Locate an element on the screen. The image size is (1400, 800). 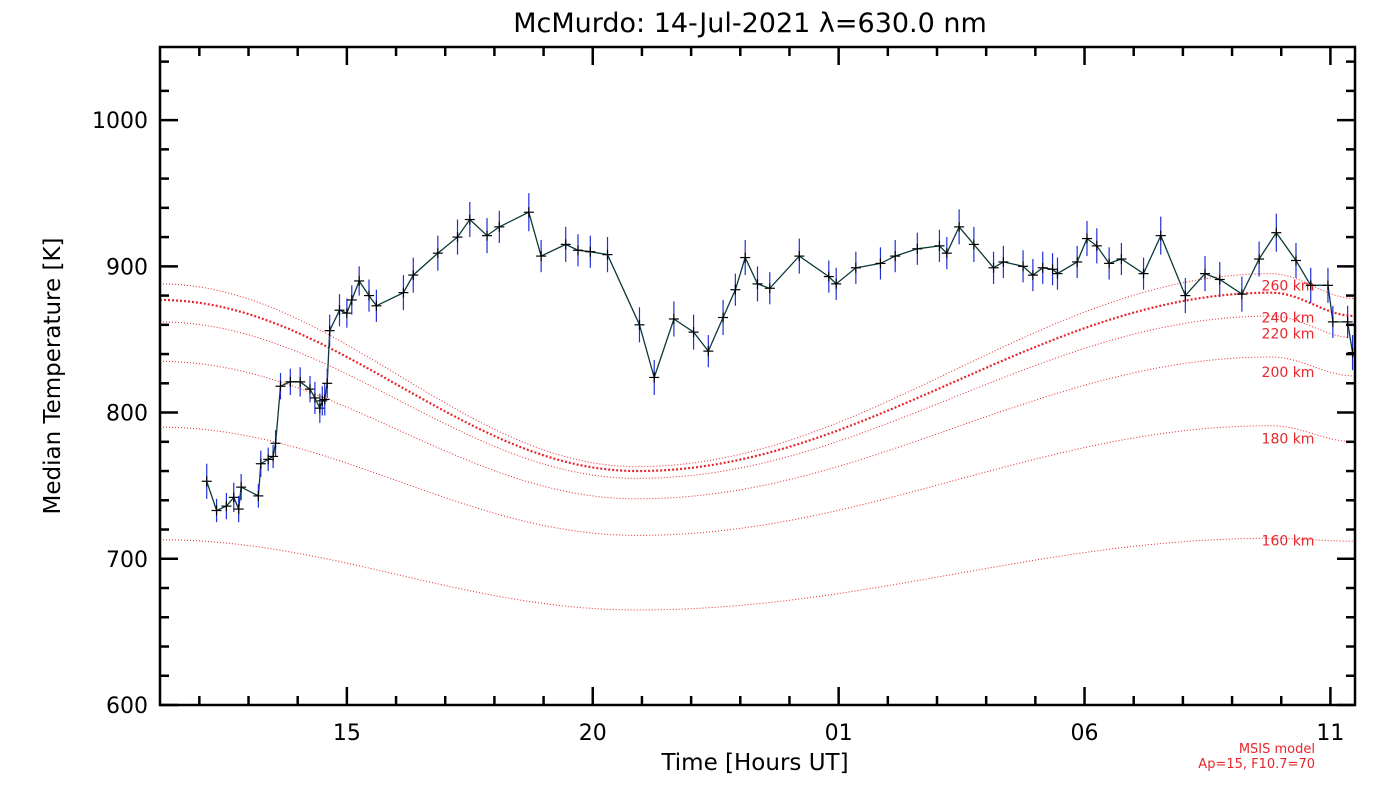
model-label-260-km: 260 km is located at coordinates (1288, 287).